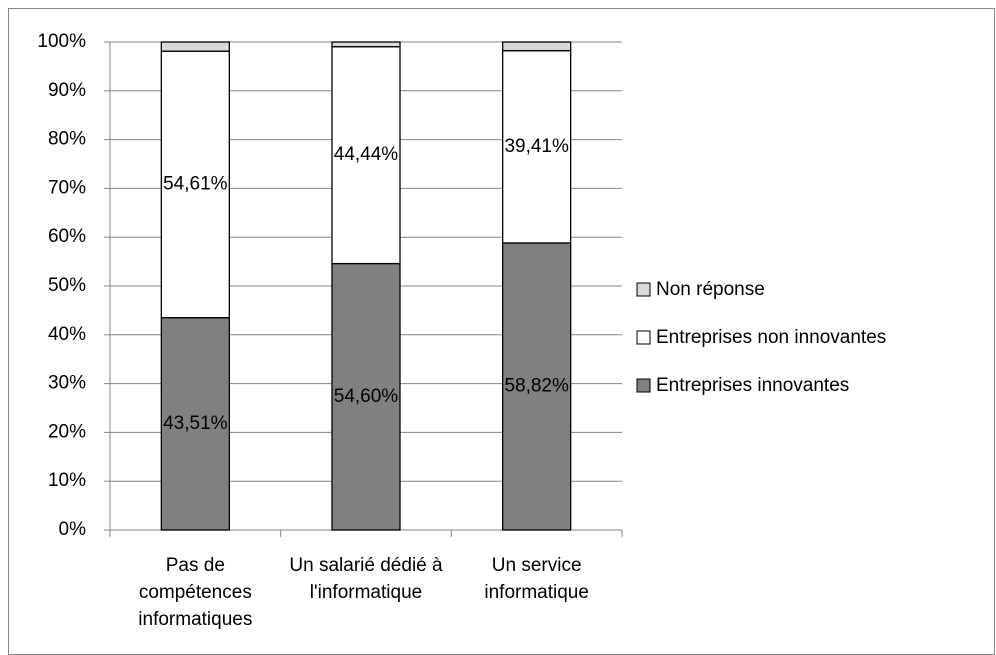 The image size is (996, 655). What do you see at coordinates (771, 337) in the screenshot?
I see `legend-label: Entreprises non innovantes` at bounding box center [771, 337].